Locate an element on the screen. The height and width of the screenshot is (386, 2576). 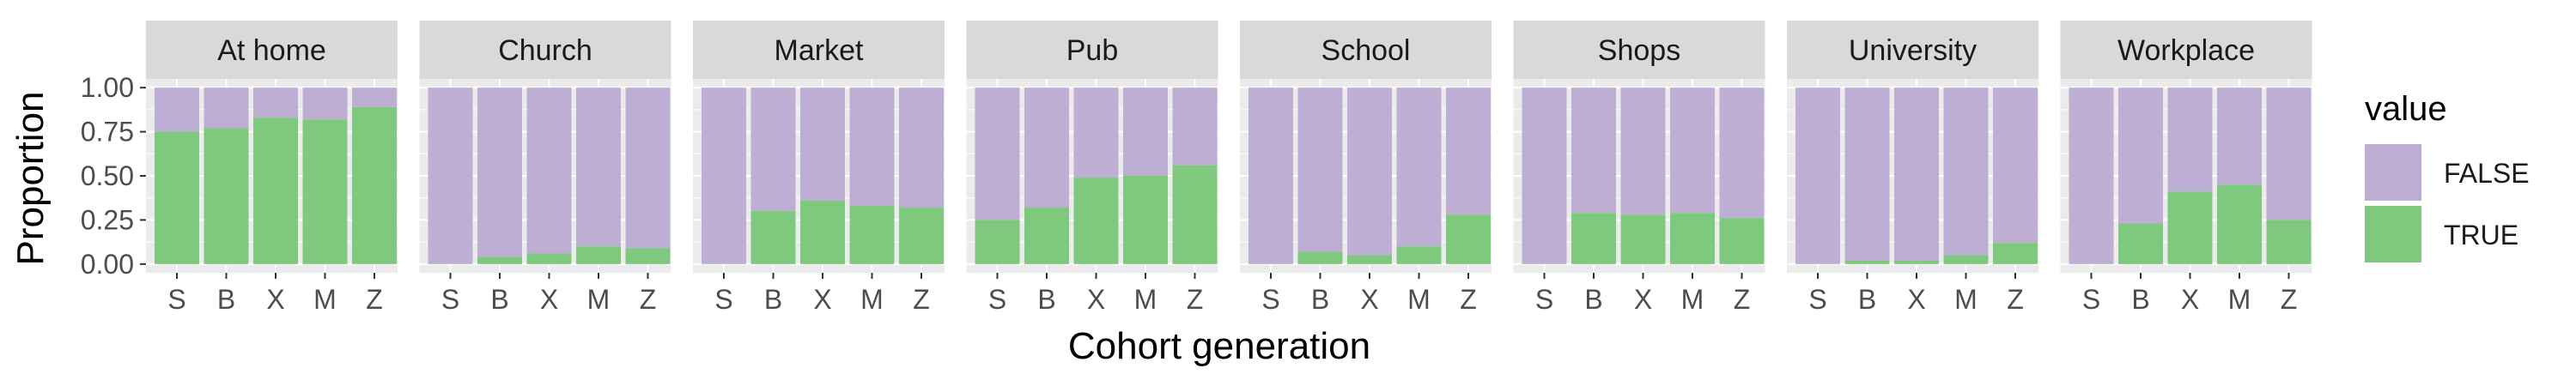
legend-key-false is located at coordinates (2393, 172).